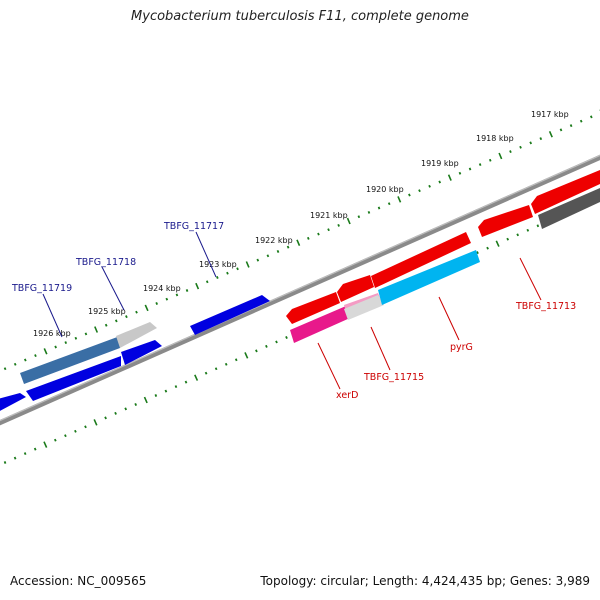 Image resolution: width=600 pixels, height=600 pixels. Describe the element at coordinates (545, 306) in the screenshot. I see `gene-label: TBFG_11713` at that location.